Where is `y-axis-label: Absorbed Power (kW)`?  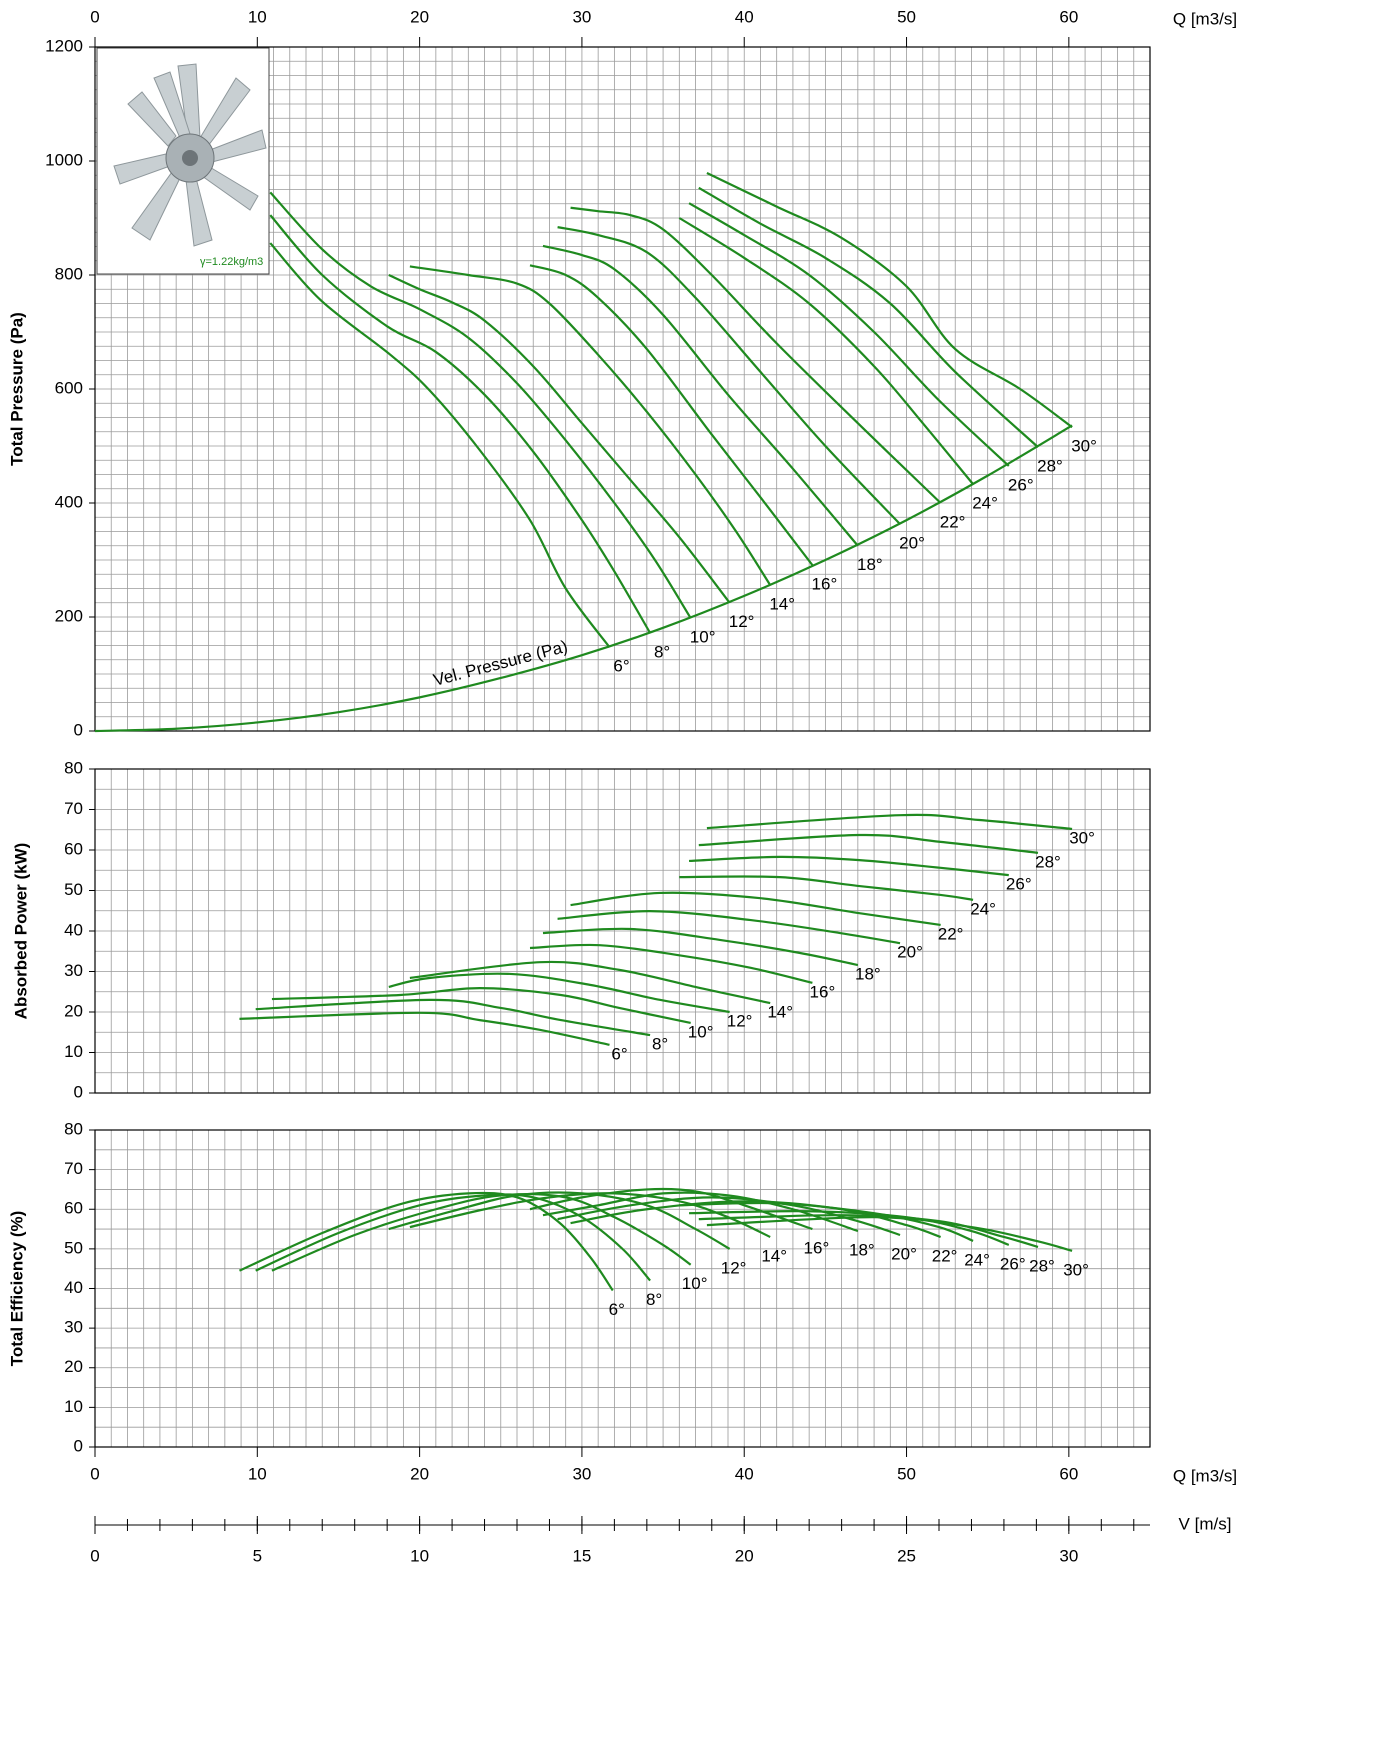
y-axis-label: Absorbed Power (kW) is located at coordinates (20, 931).